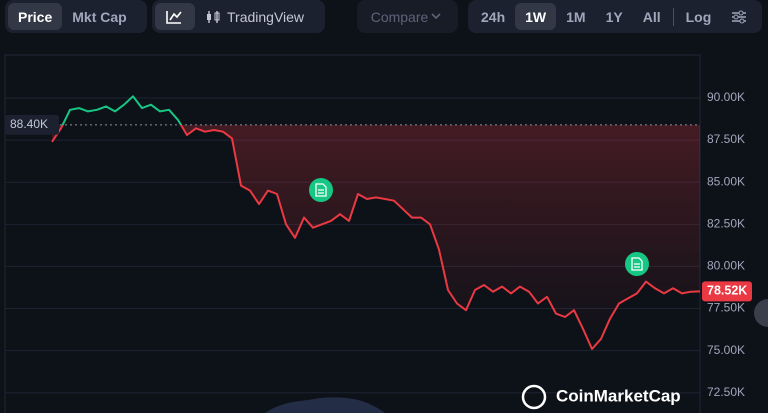 The width and height of the screenshot is (768, 413). What do you see at coordinates (726, 97) in the screenshot?
I see `y-tick-label: 90.00K` at bounding box center [726, 97].